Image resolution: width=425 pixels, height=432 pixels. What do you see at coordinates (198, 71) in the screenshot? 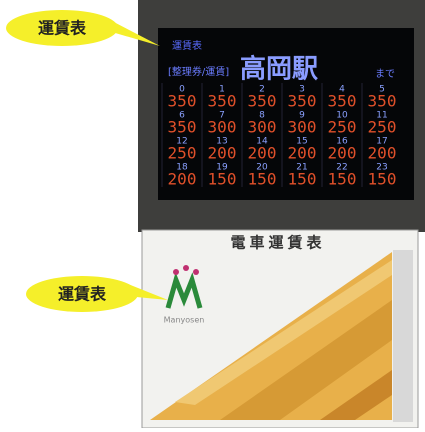
I see `screen-label: [整理券/運賃]` at bounding box center [198, 71].